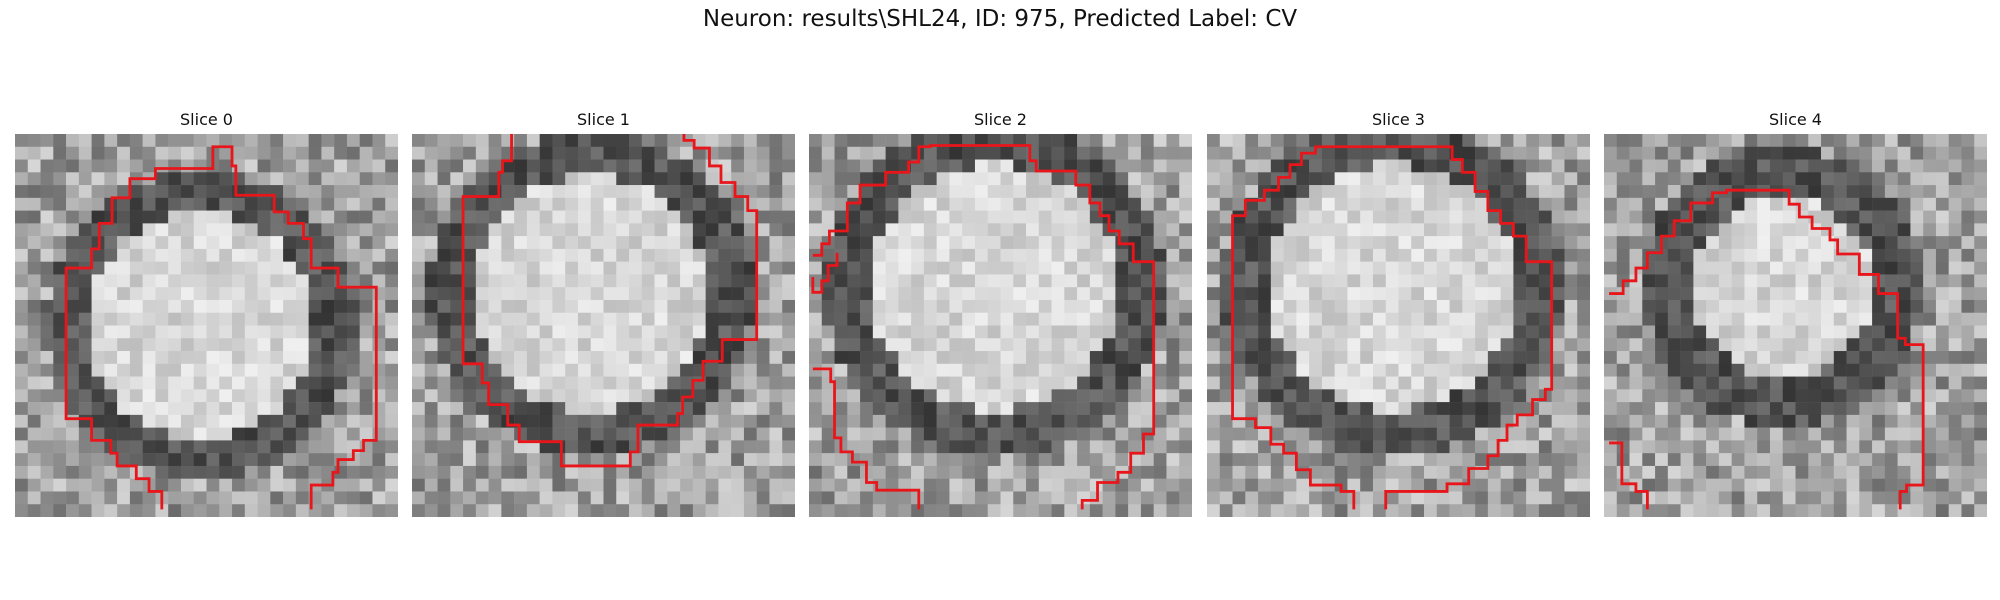 The width and height of the screenshot is (2000, 600). Describe the element at coordinates (1398, 119) in the screenshot. I see `panel-title: Slice 3` at that location.